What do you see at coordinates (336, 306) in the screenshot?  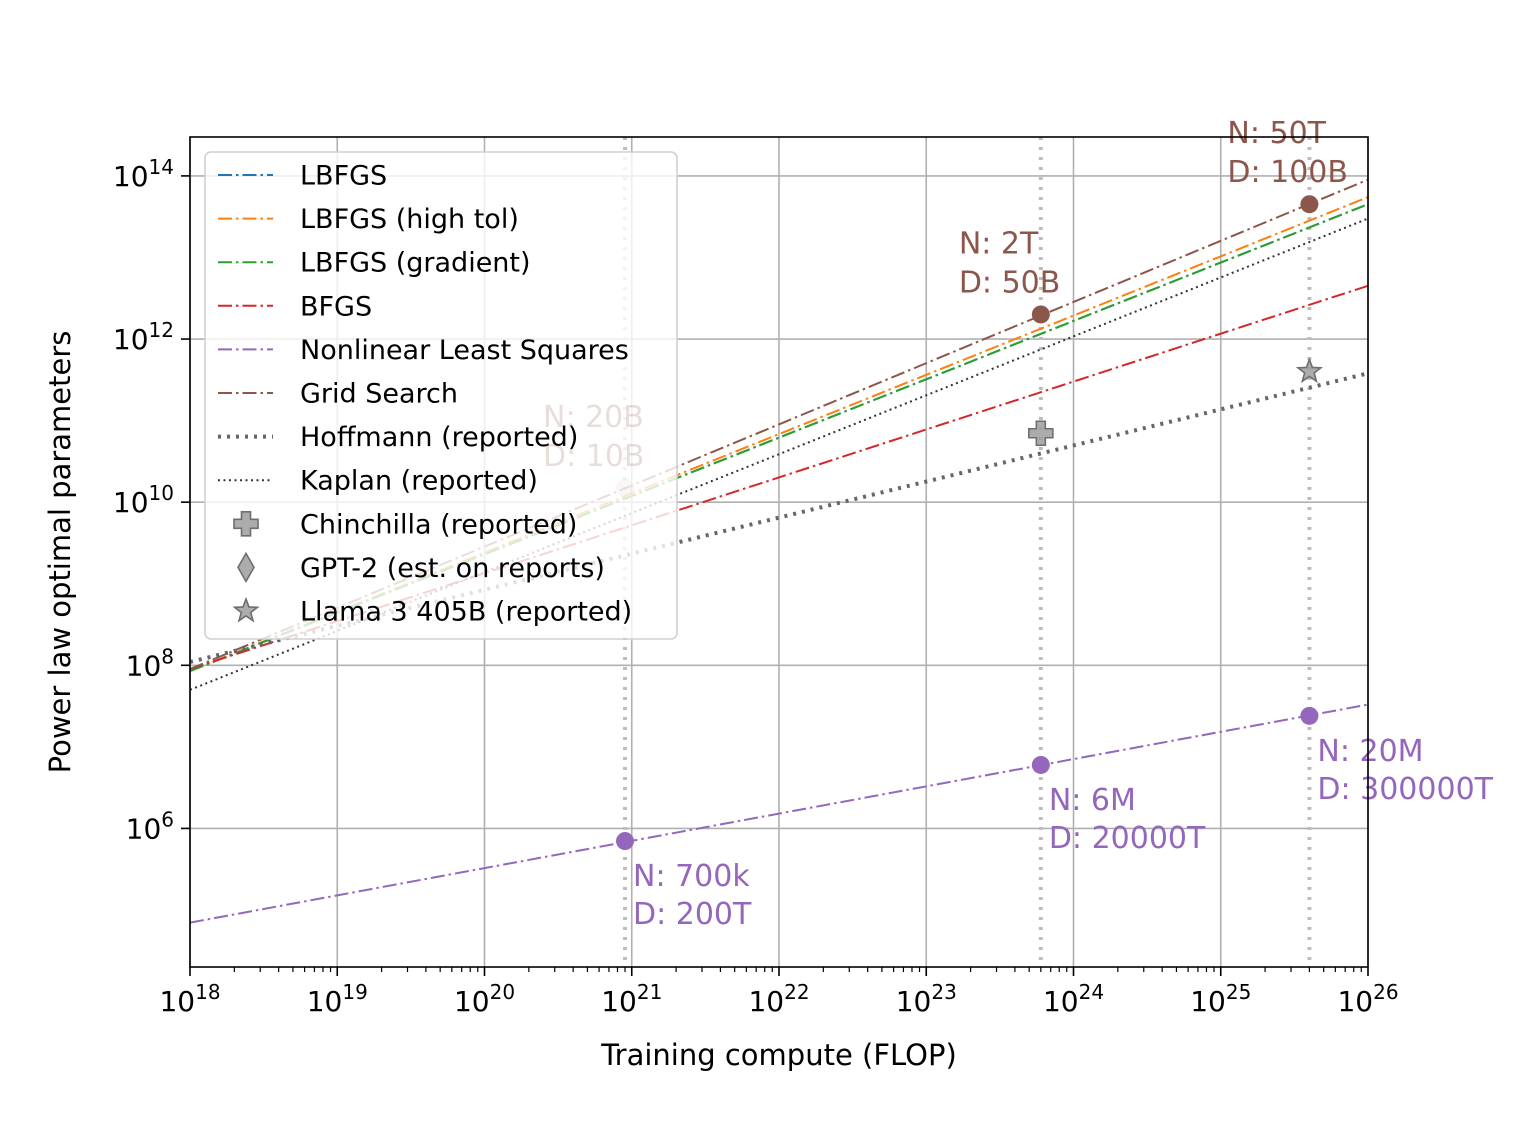 I see `legend-label-bfgs: BFGS` at bounding box center [336, 306].